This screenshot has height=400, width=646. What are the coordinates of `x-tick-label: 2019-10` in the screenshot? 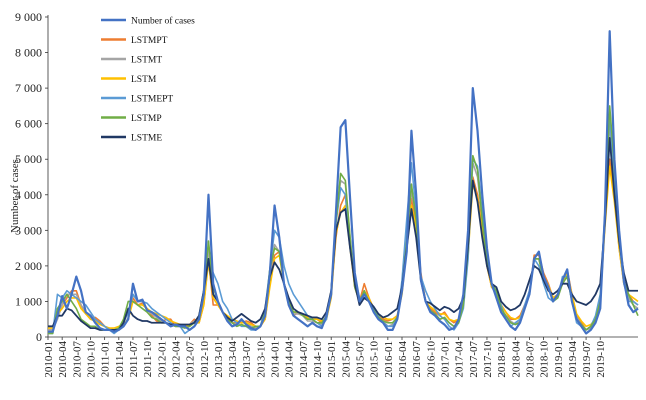 It's located at (601, 359).